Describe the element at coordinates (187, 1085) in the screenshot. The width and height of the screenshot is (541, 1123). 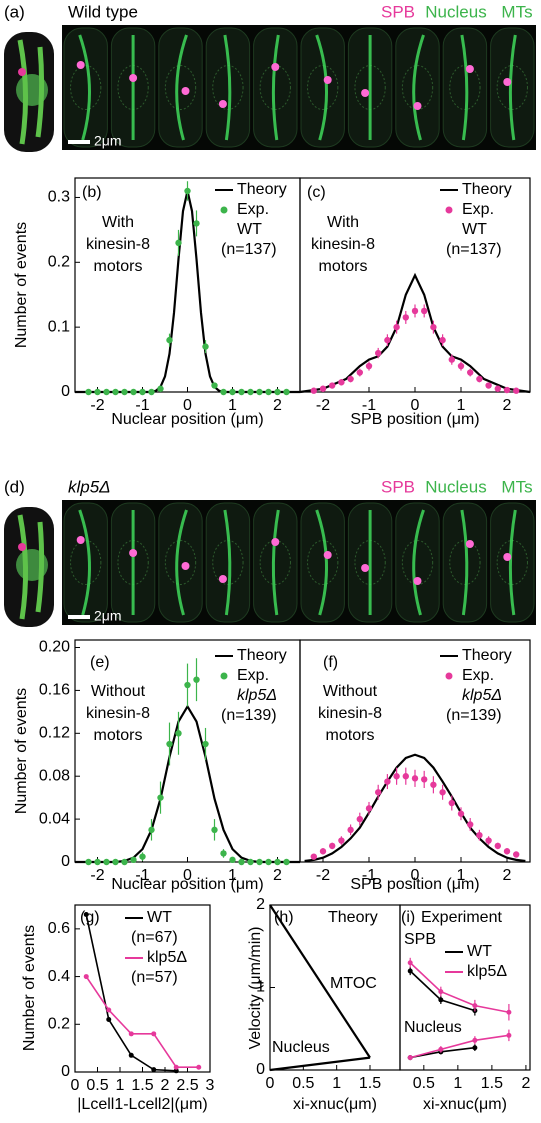
I see `x-tick-label: 2.5` at that location.